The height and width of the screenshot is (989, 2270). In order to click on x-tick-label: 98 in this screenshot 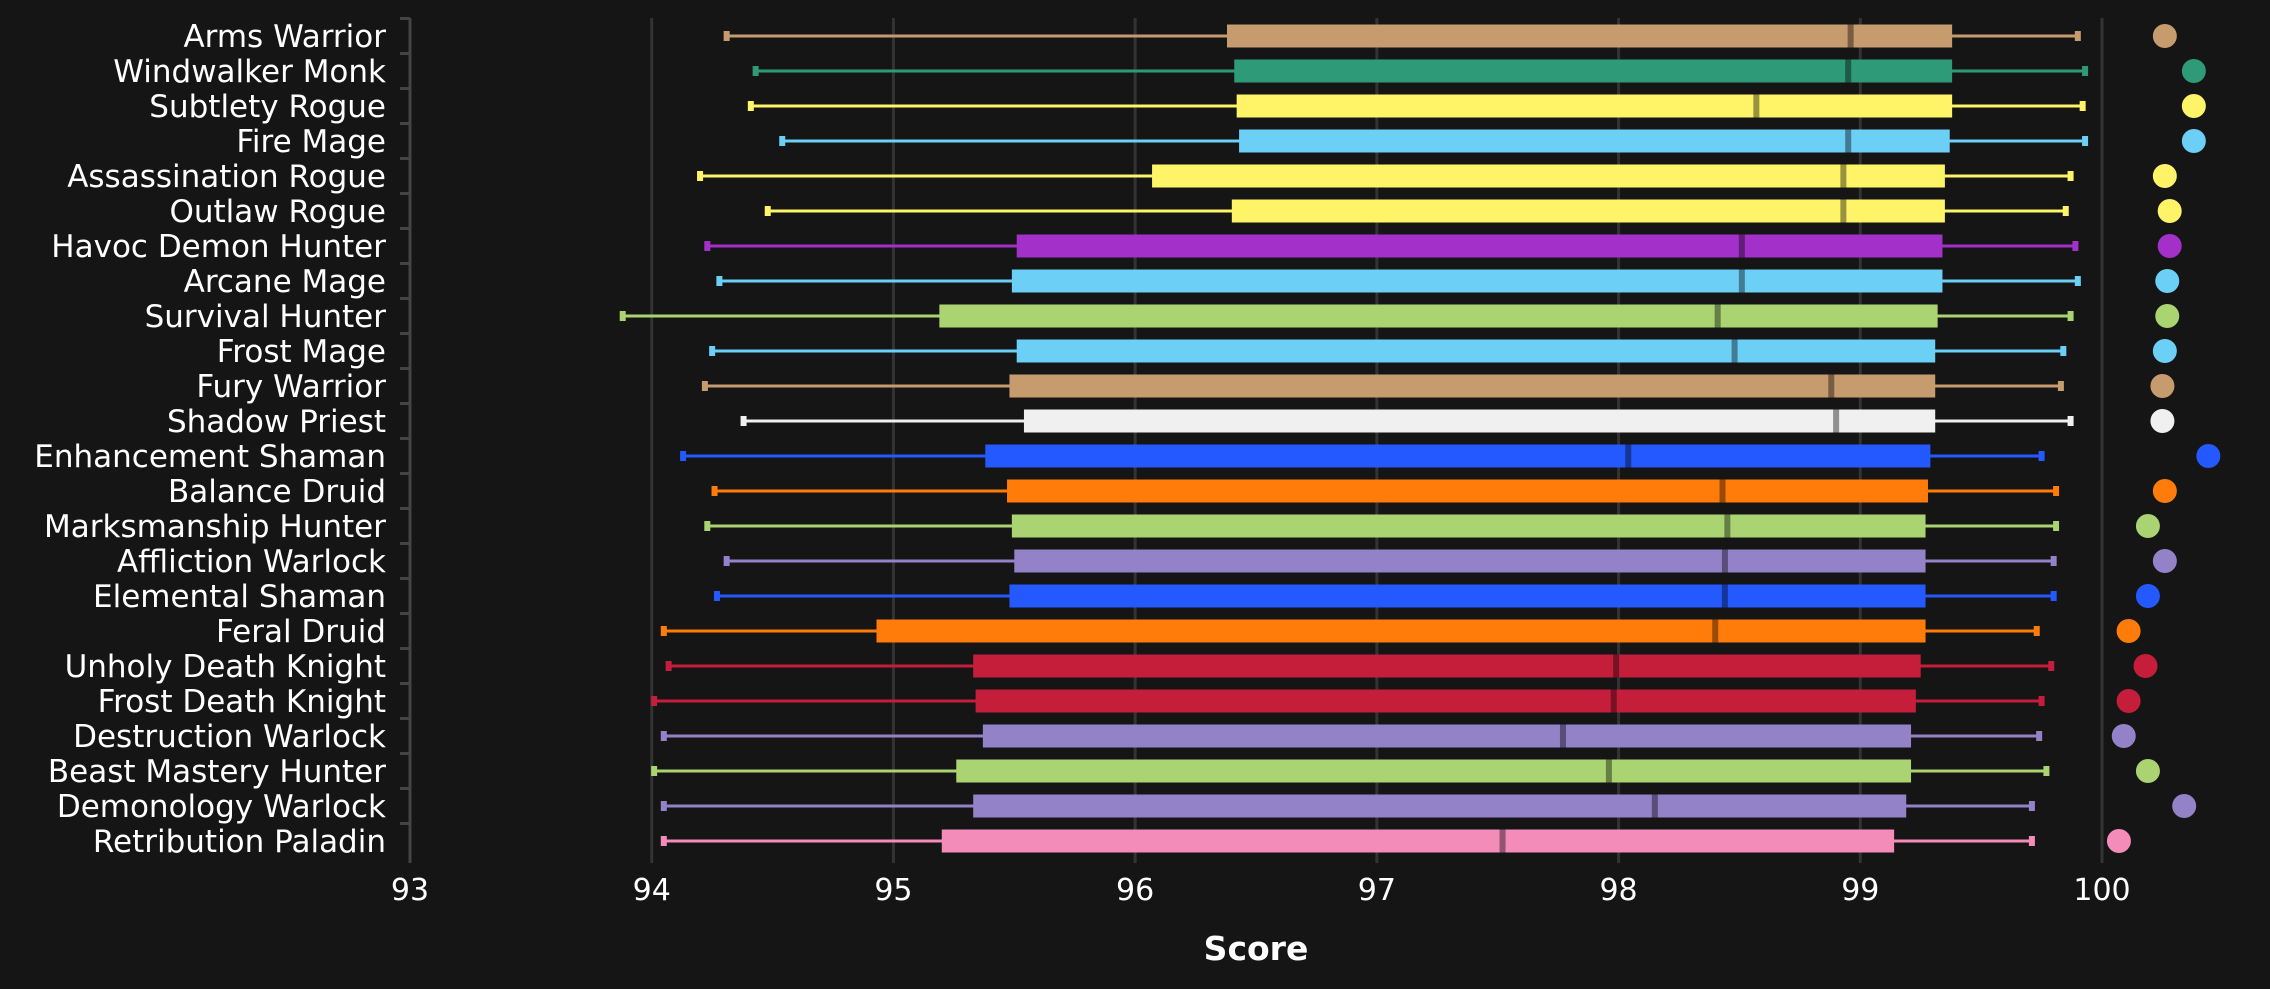, I will do `click(1618, 890)`.